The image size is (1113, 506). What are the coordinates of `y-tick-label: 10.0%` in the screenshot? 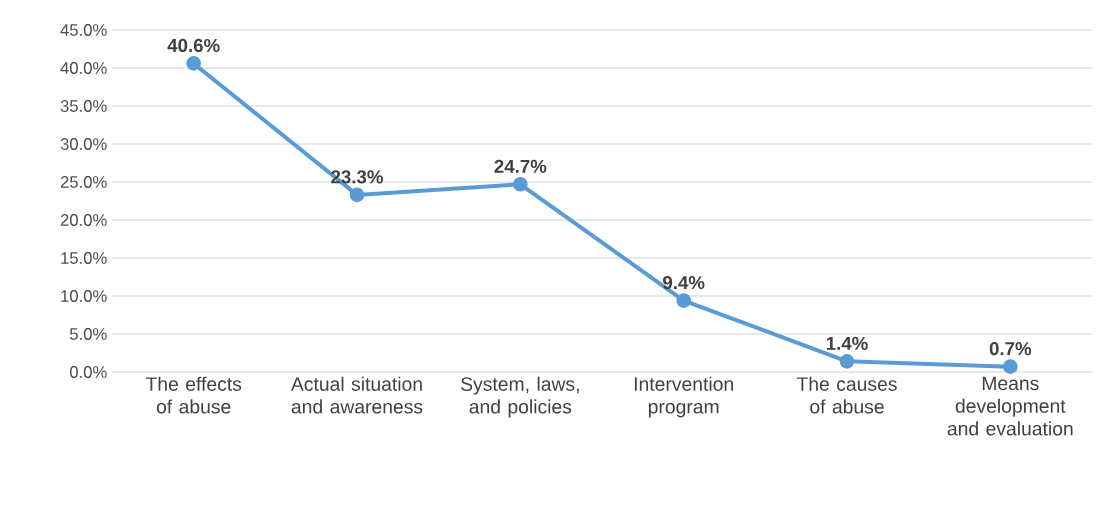 It's located at (84, 296).